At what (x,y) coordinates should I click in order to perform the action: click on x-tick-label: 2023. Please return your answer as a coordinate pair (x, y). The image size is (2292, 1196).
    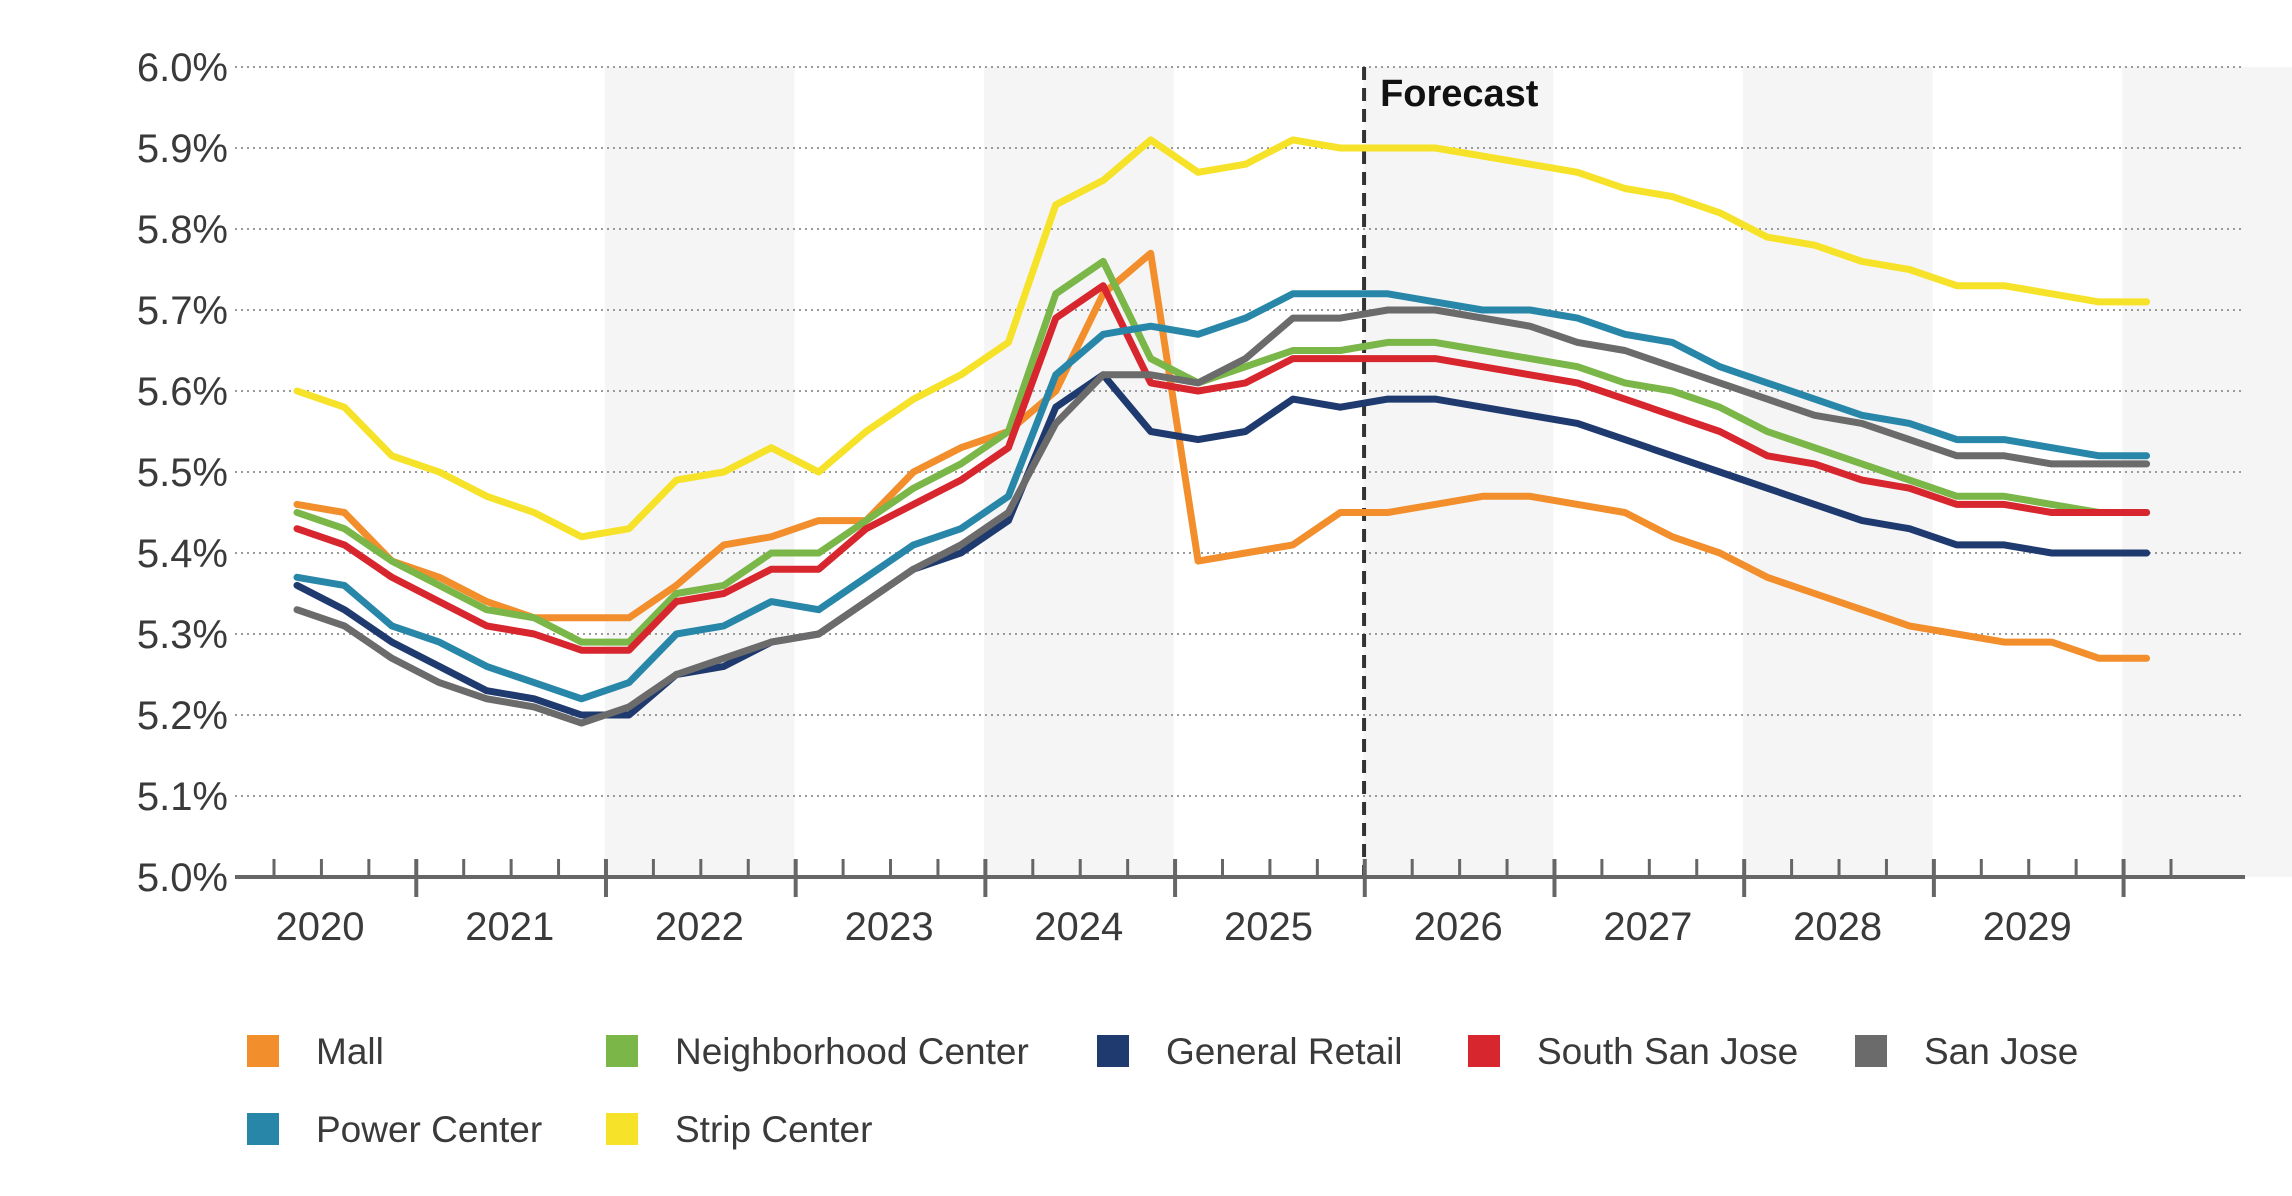
    Looking at the image, I should click on (889, 927).